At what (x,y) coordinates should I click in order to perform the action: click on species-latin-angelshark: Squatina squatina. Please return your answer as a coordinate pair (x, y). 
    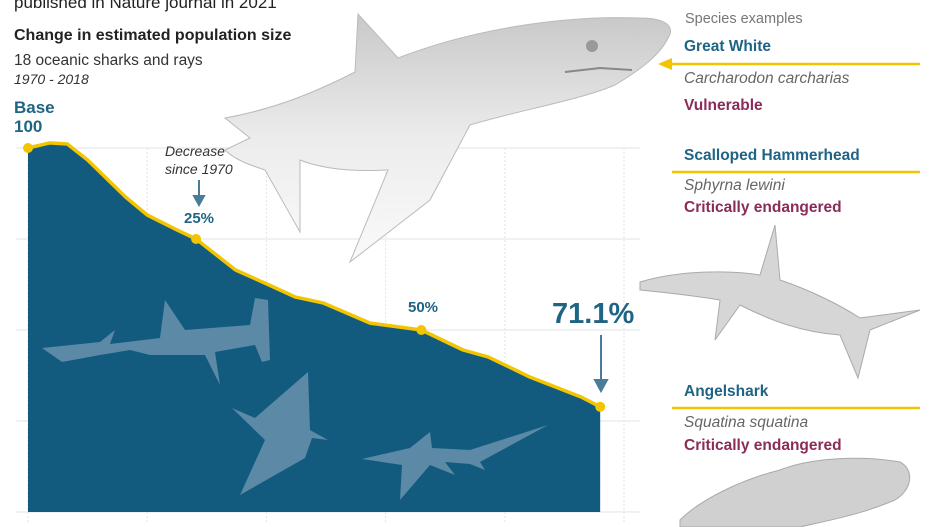
    Looking at the image, I should click on (746, 422).